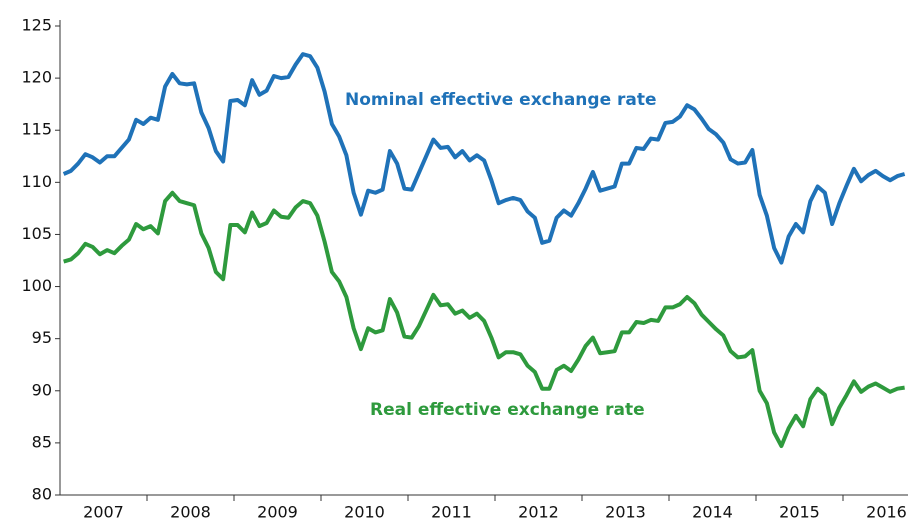 This screenshot has height=525, width=910. Describe the element at coordinates (36, 233) in the screenshot. I see `y-tick-label: 105` at that location.